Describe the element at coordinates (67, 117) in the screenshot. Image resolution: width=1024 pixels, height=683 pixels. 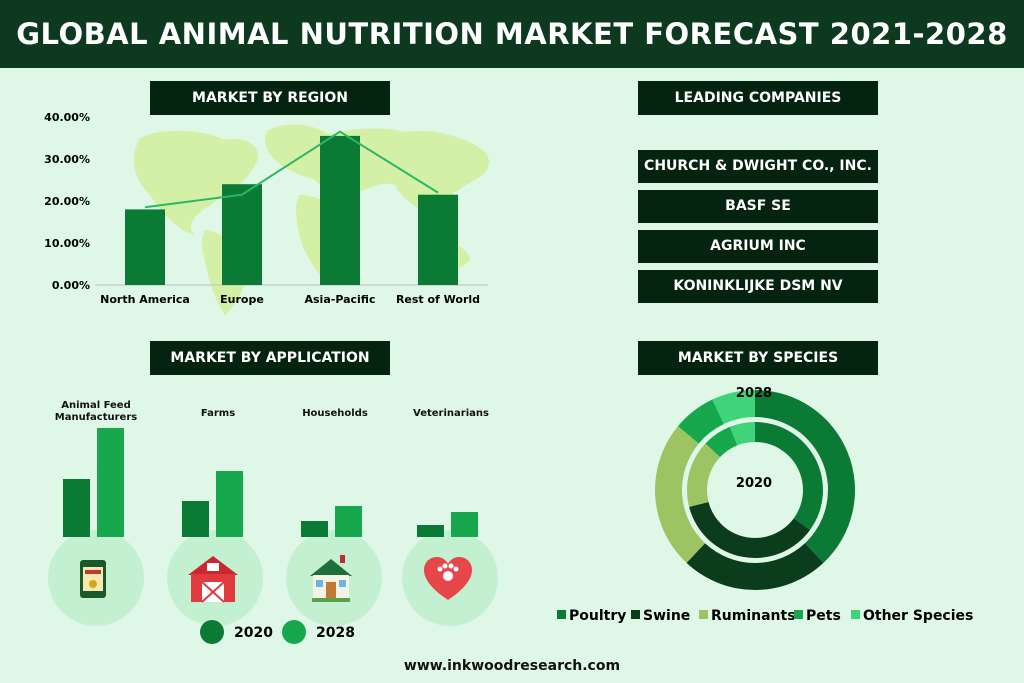
I see `region-y-tick: 40.00%` at that location.